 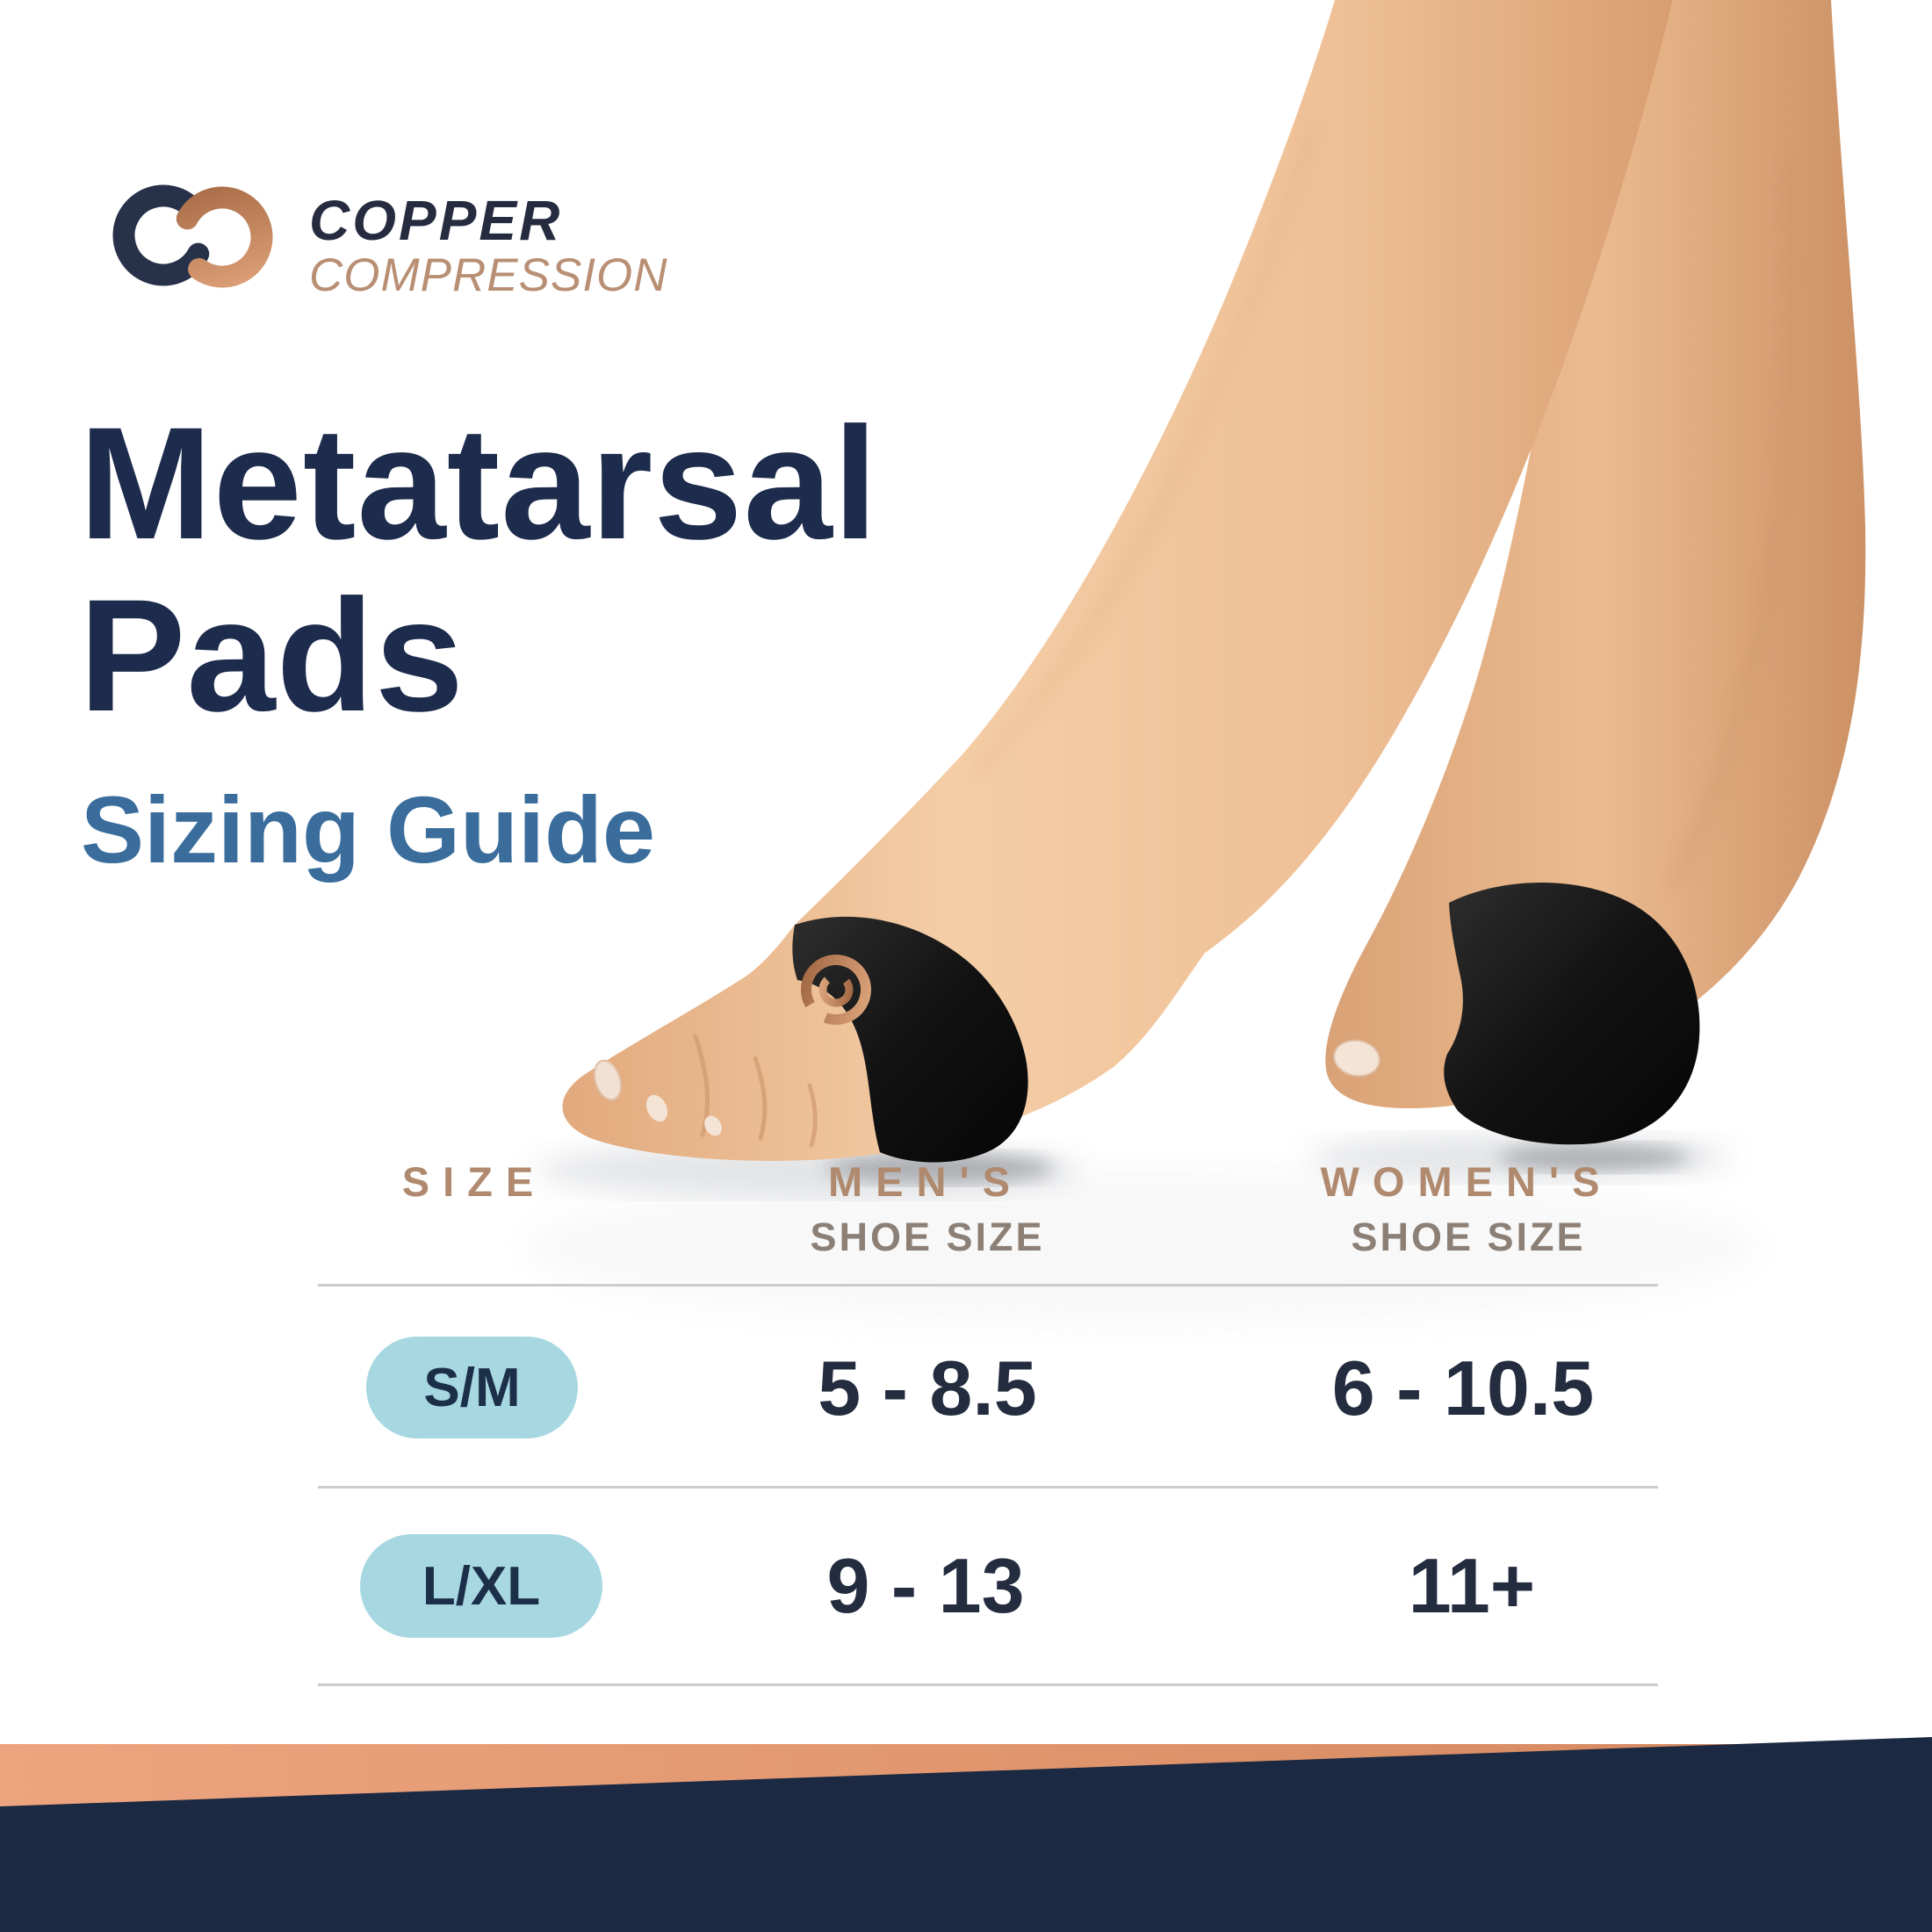 What do you see at coordinates (928, 1388) in the screenshot?
I see `table-cell-row1-mens: 5 - 8.5` at bounding box center [928, 1388].